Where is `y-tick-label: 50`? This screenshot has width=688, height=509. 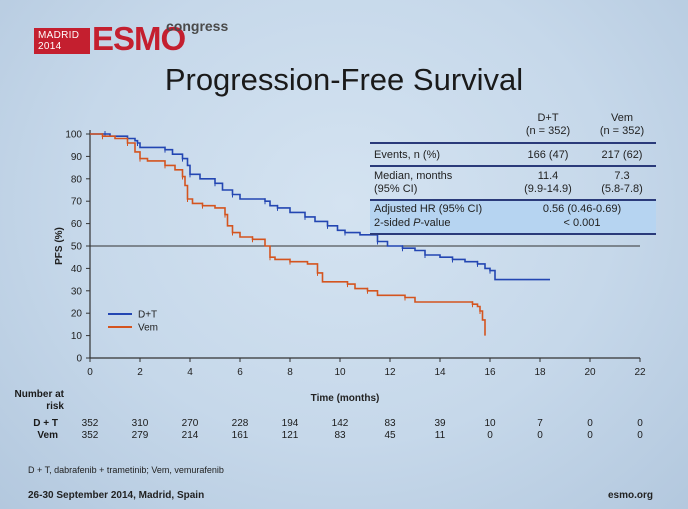 y-tick-label: 50 is located at coordinates (77, 247).